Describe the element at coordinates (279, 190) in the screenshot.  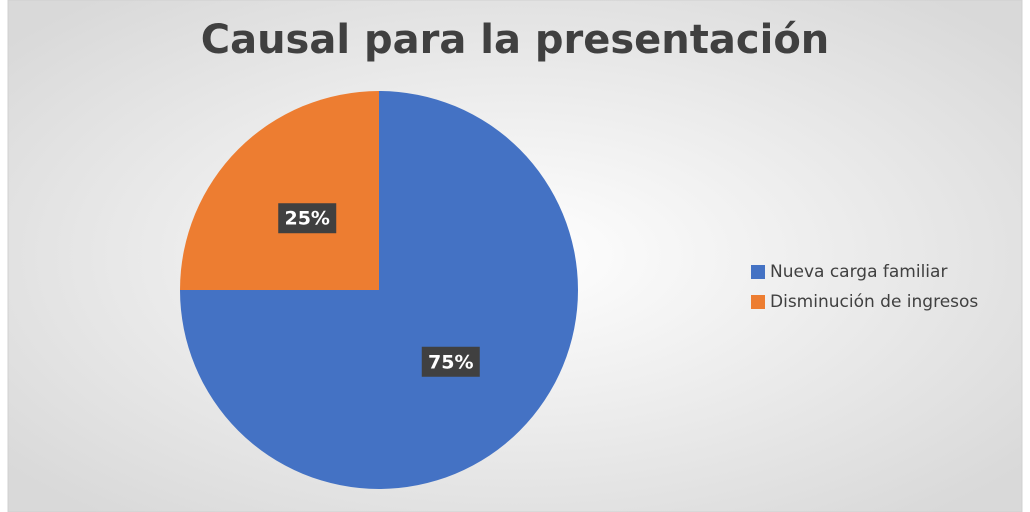
I see `pie-slice` at that location.